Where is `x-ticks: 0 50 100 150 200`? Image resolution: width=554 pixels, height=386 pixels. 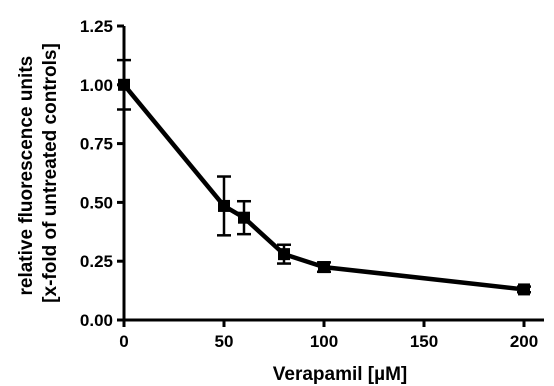
x-ticks: 0 50 100 150 200 is located at coordinates (328, 335).